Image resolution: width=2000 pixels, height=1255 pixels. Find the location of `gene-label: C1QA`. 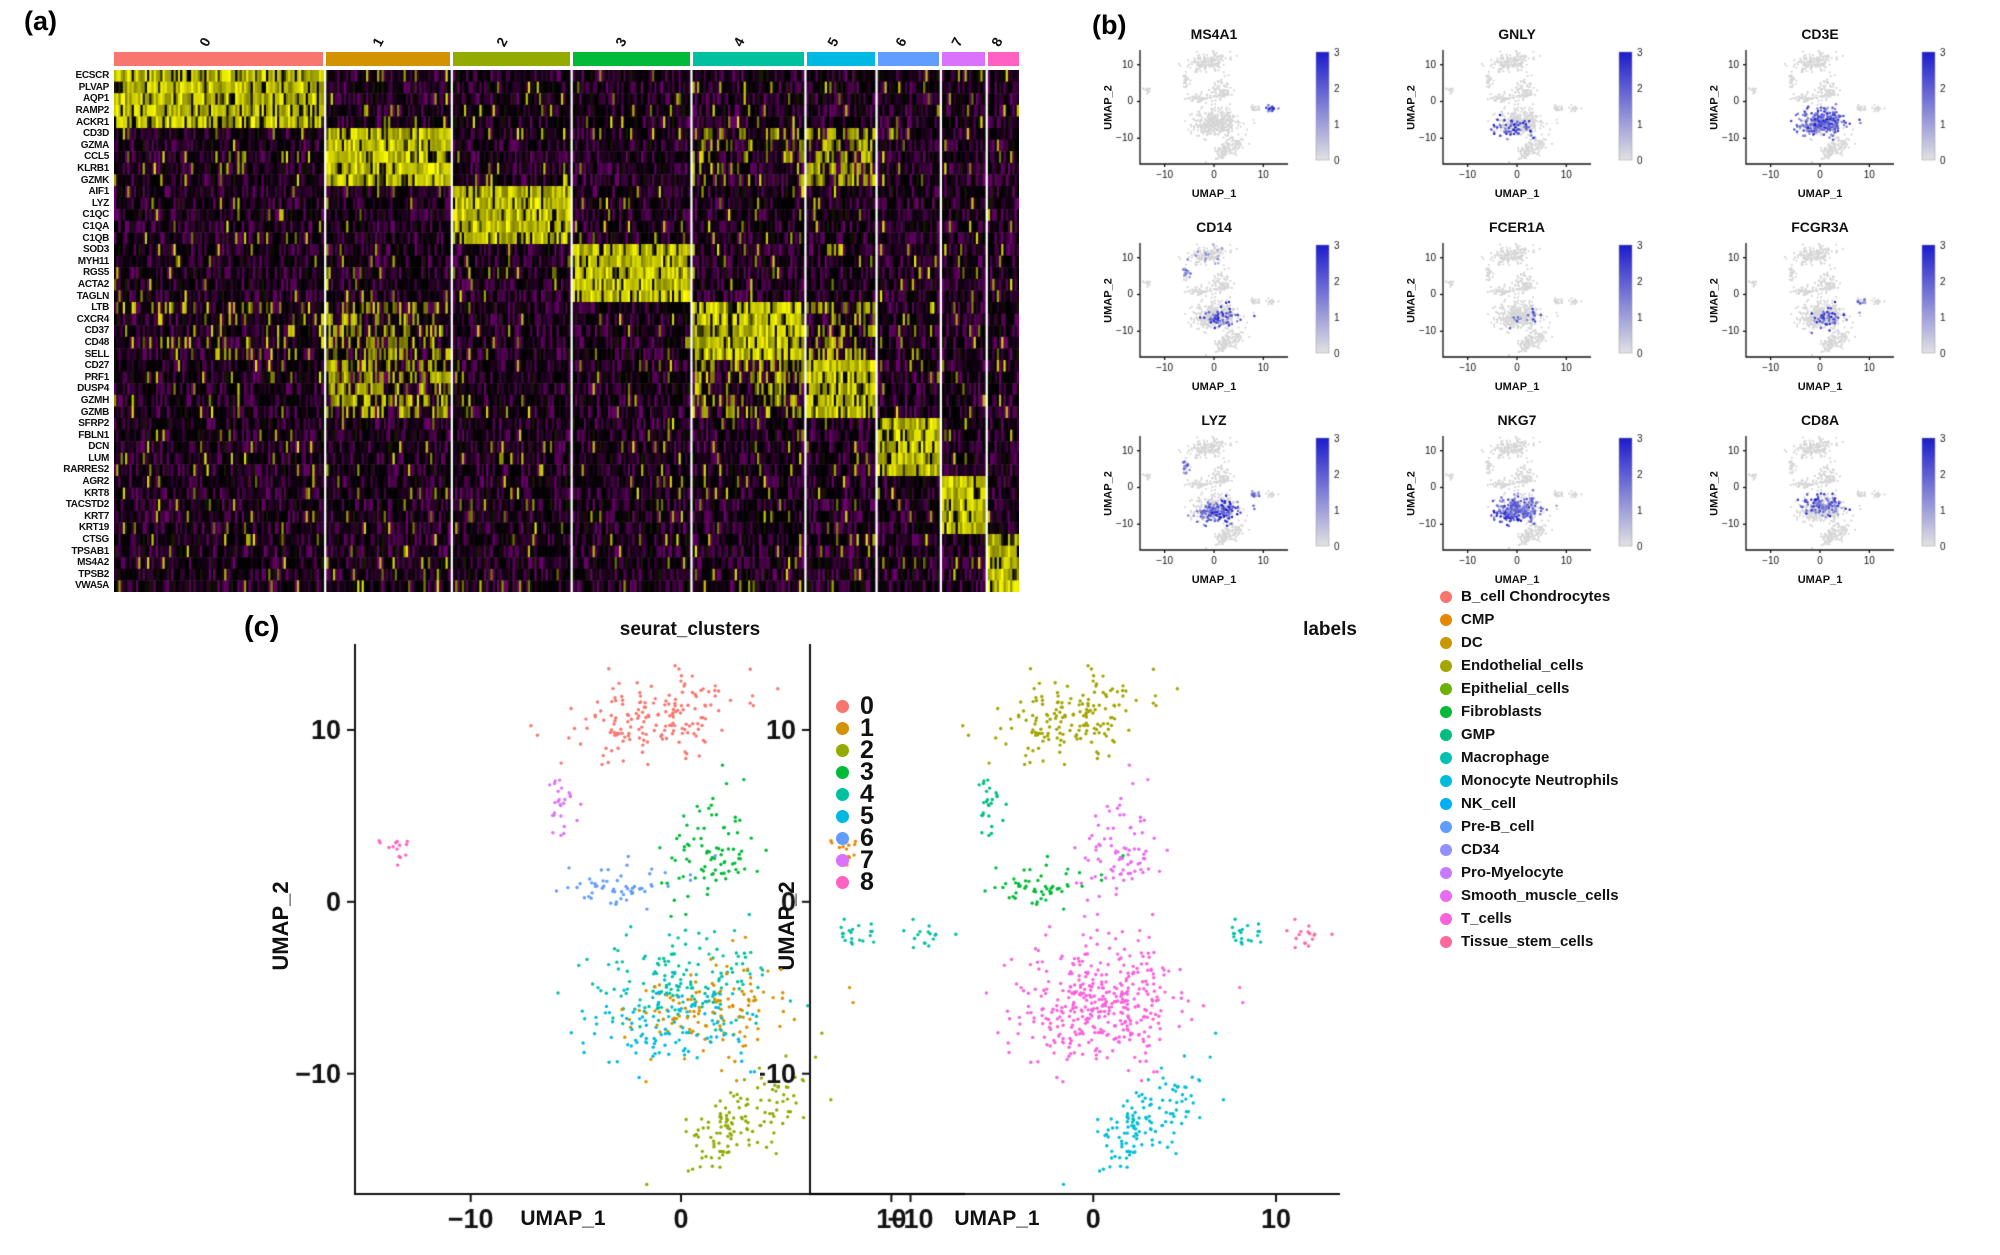

gene-label: C1QA is located at coordinates (95, 227).